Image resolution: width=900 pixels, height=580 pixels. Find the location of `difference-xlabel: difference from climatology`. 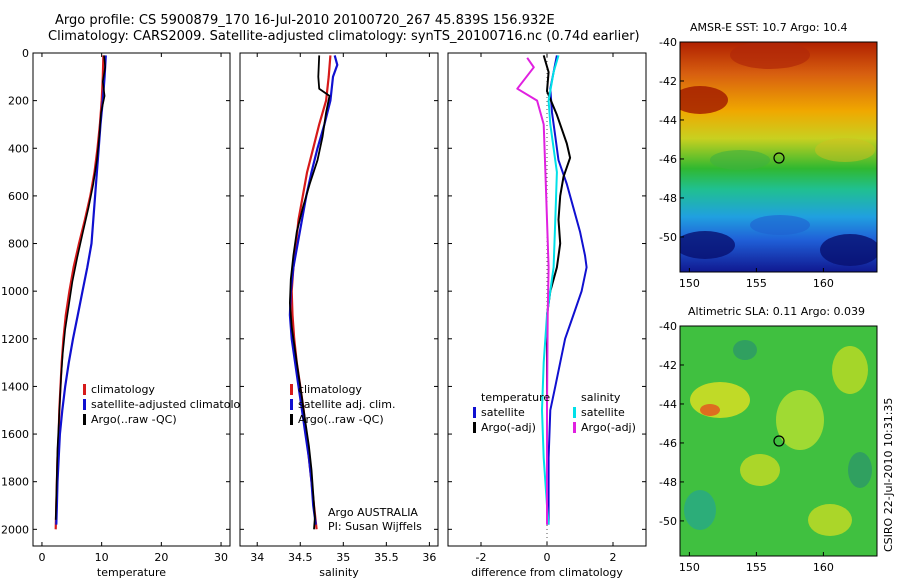

difference-xlabel: difference from climatology is located at coordinates (547, 572).